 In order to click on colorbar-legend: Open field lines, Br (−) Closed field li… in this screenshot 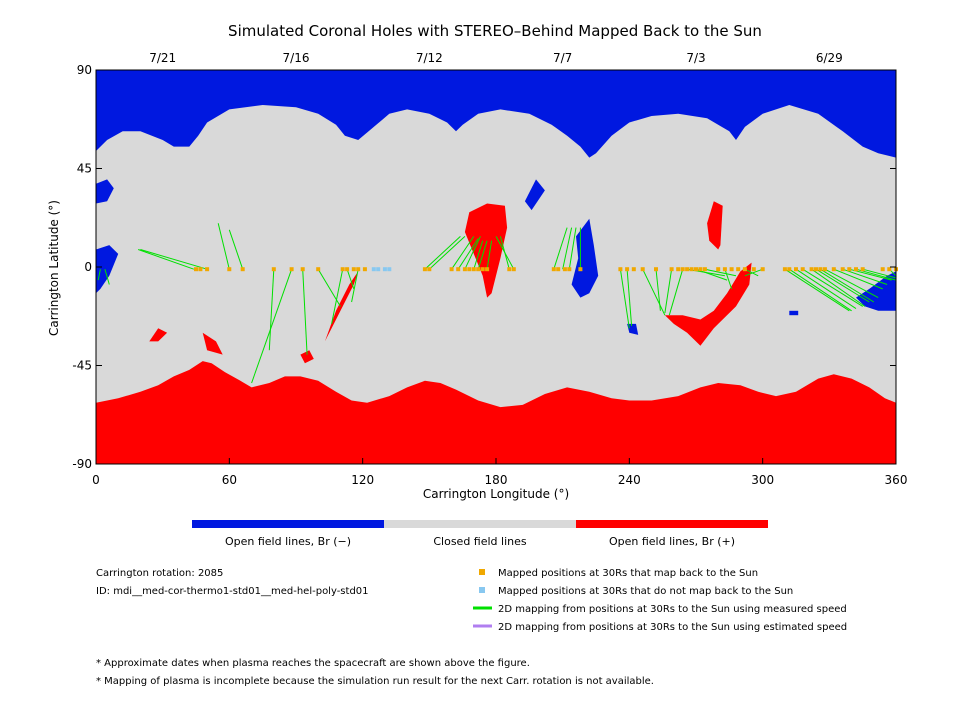, I will do `click(480, 534)`.